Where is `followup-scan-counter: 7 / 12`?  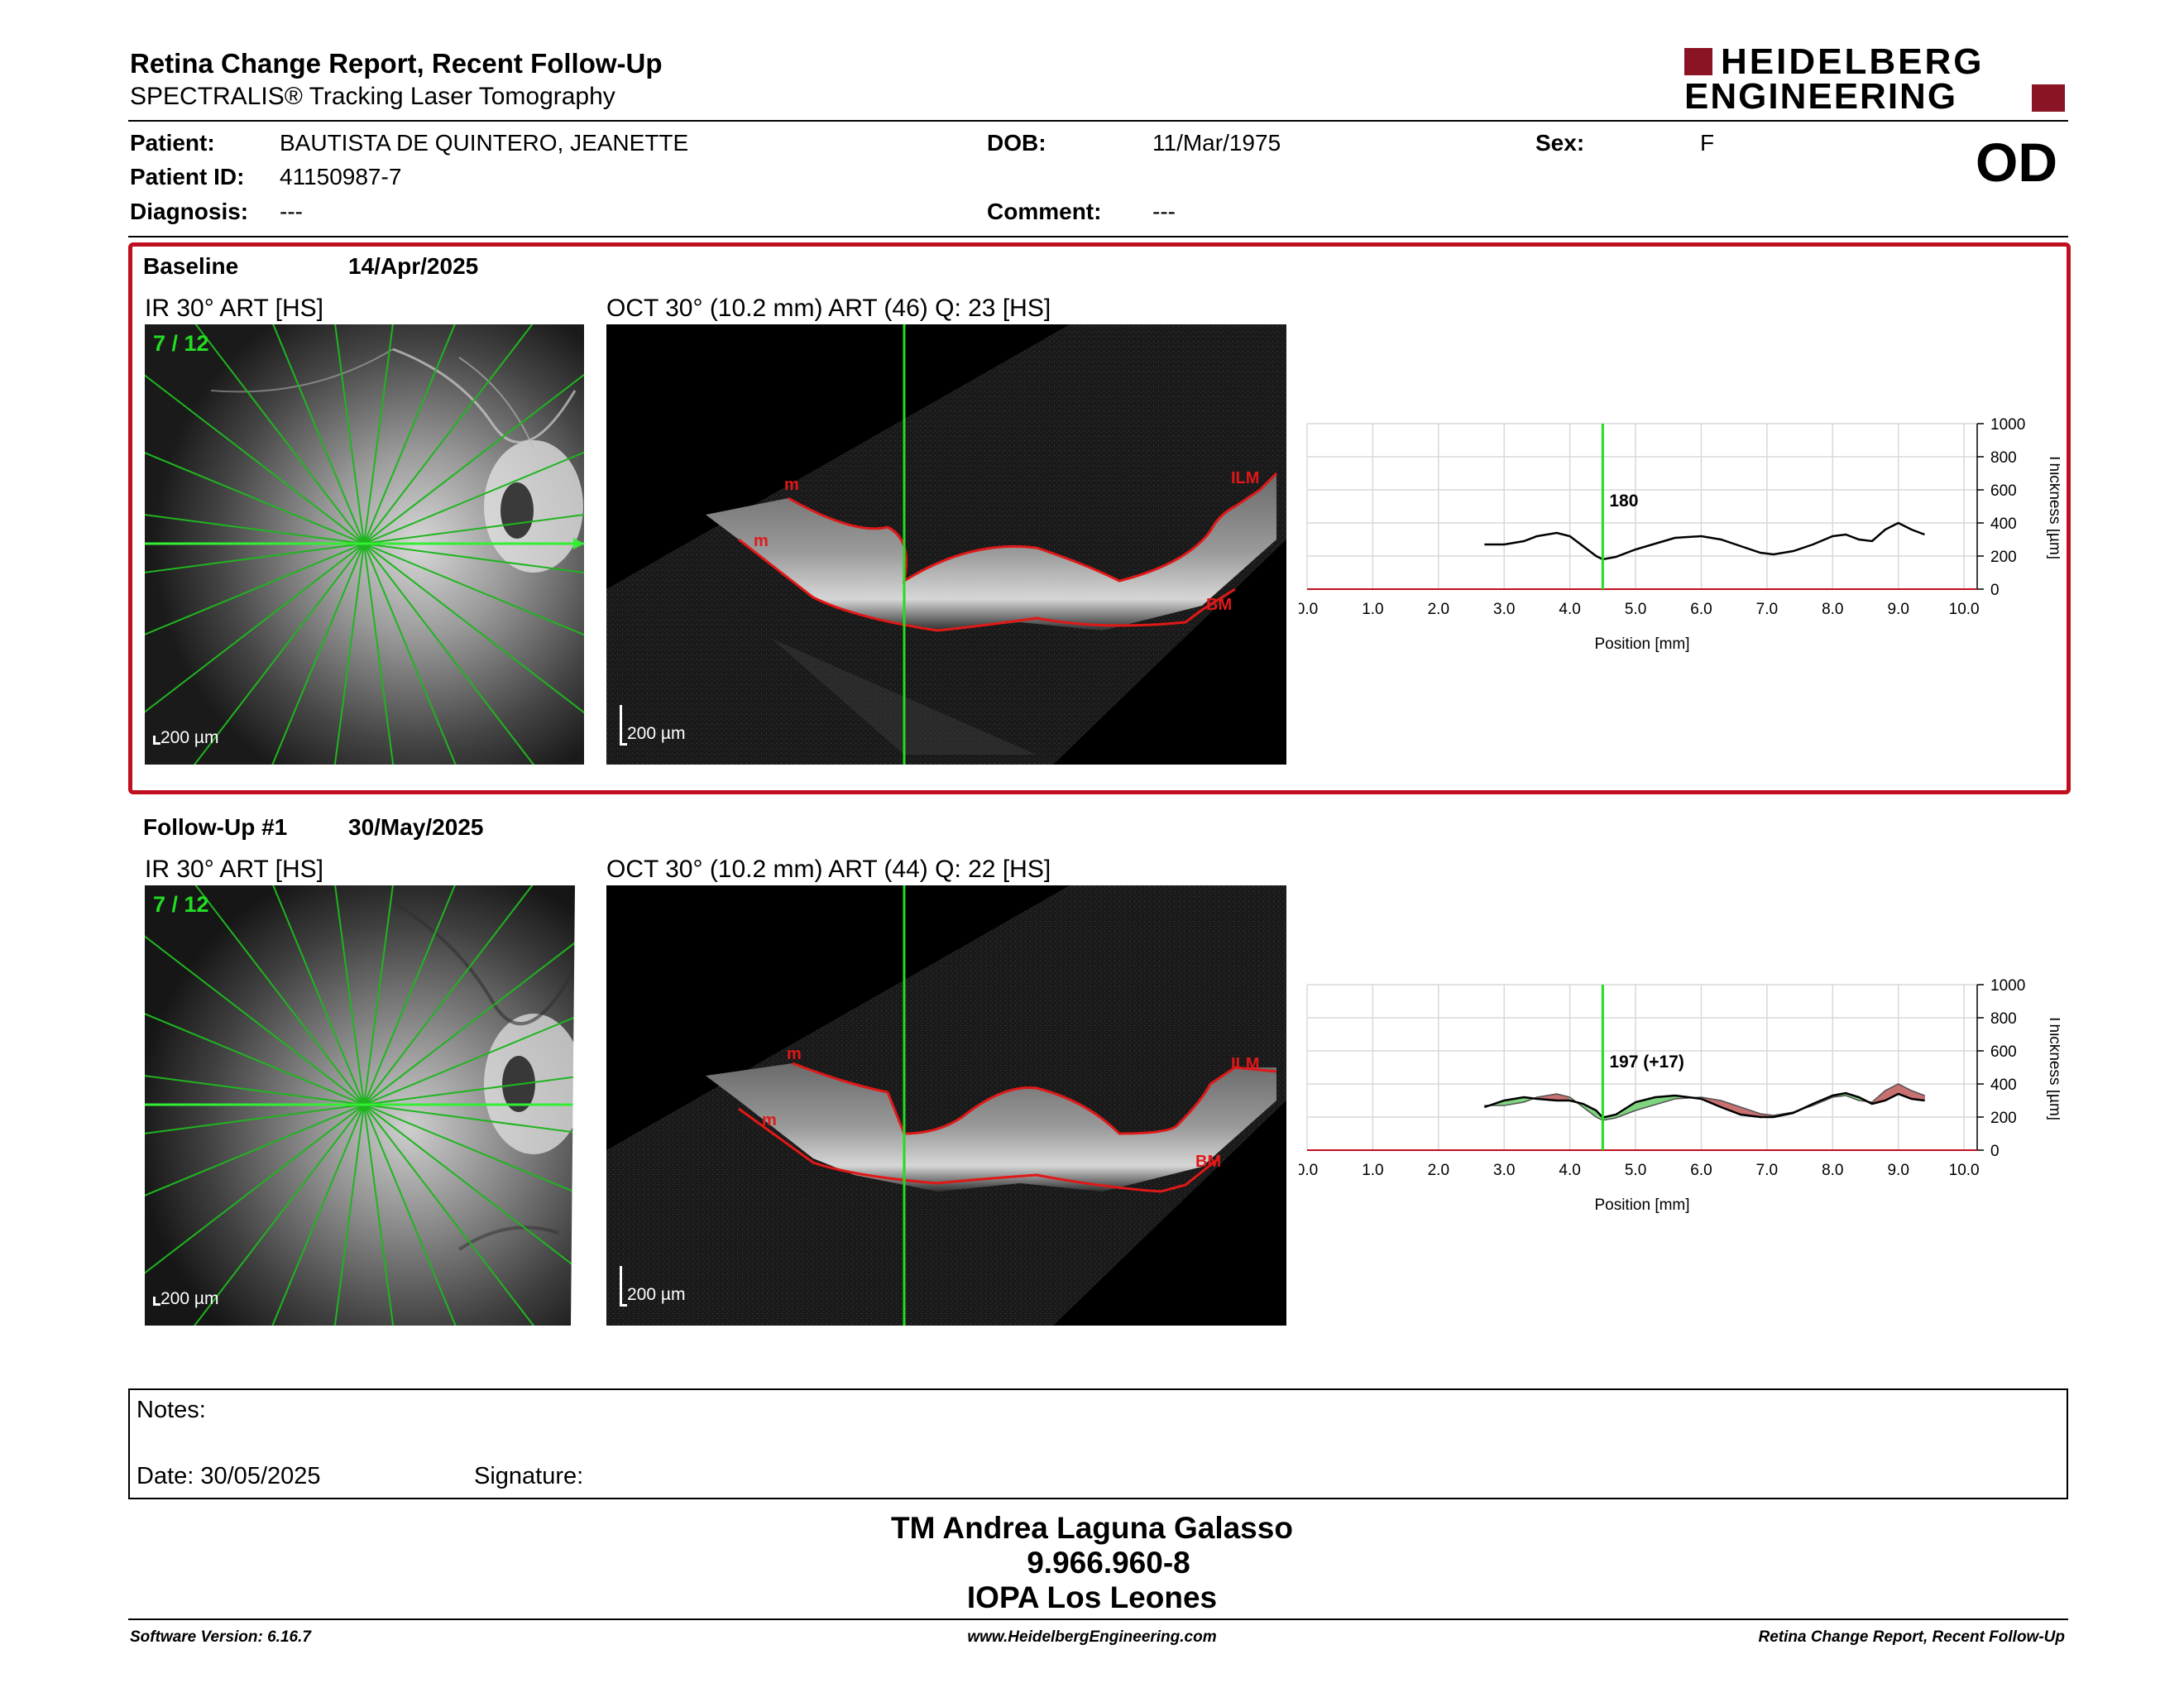
followup-scan-counter: 7 / 12 is located at coordinates (181, 904).